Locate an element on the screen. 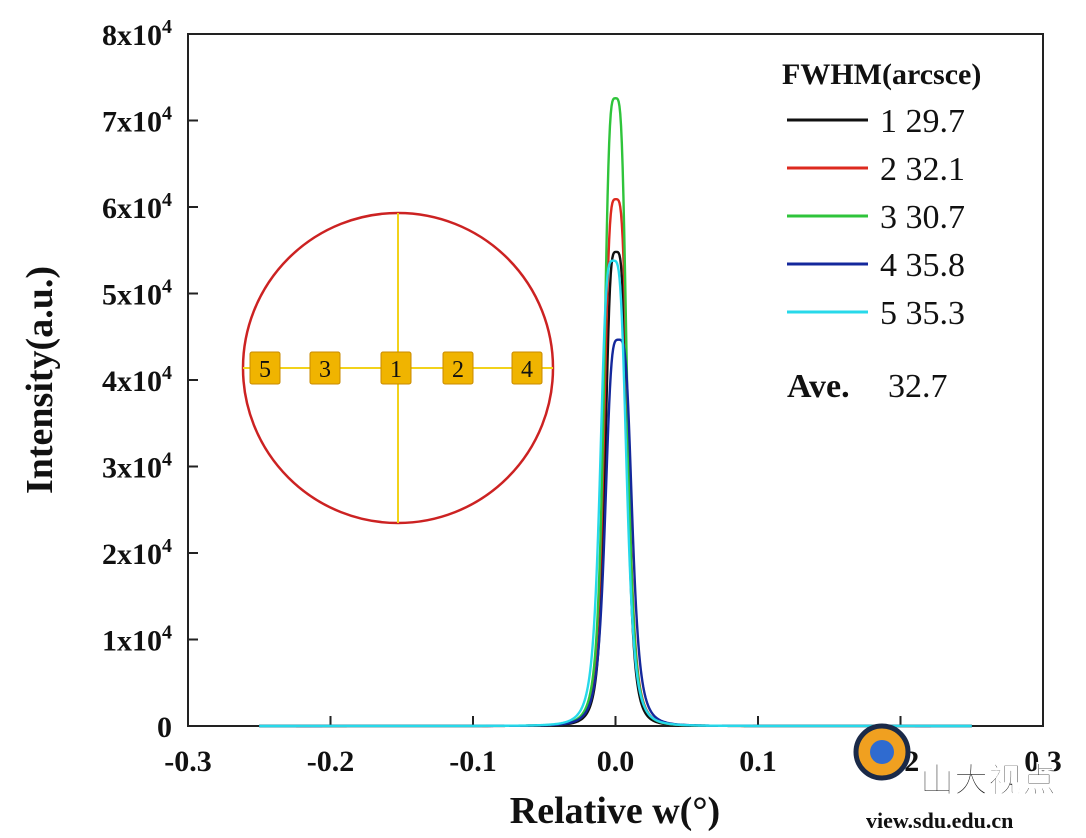  x-axis-ticks: -0.3-0.2-0.10.00.10.20.3 is located at coordinates (613, 747).